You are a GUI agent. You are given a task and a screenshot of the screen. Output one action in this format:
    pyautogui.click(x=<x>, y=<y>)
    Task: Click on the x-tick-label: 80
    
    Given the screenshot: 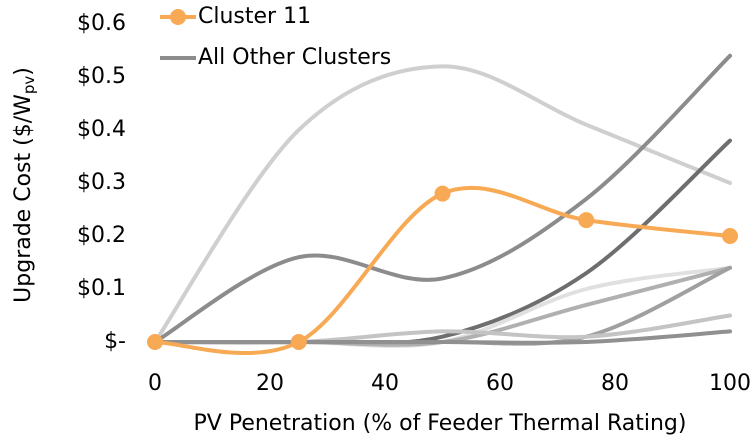 What is the action you would take?
    pyautogui.click(x=615, y=383)
    